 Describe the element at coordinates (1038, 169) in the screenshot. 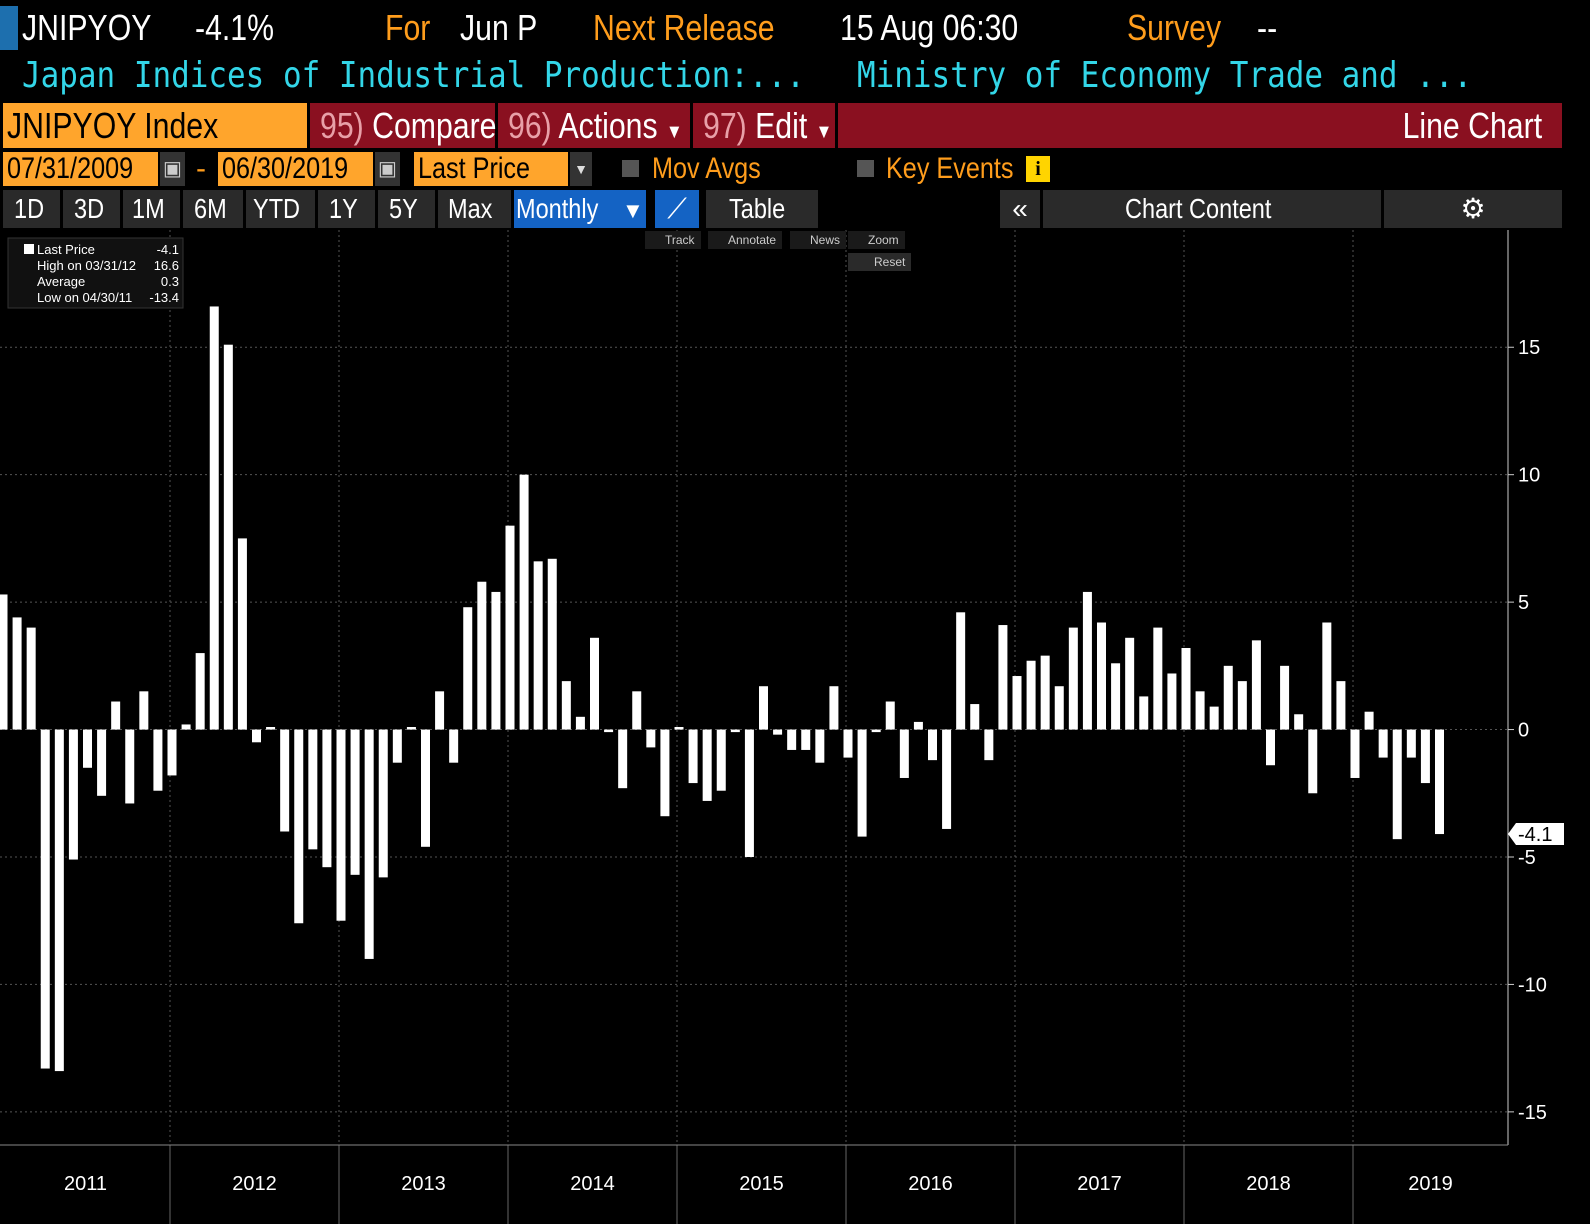

I see `info-icon: i` at that location.